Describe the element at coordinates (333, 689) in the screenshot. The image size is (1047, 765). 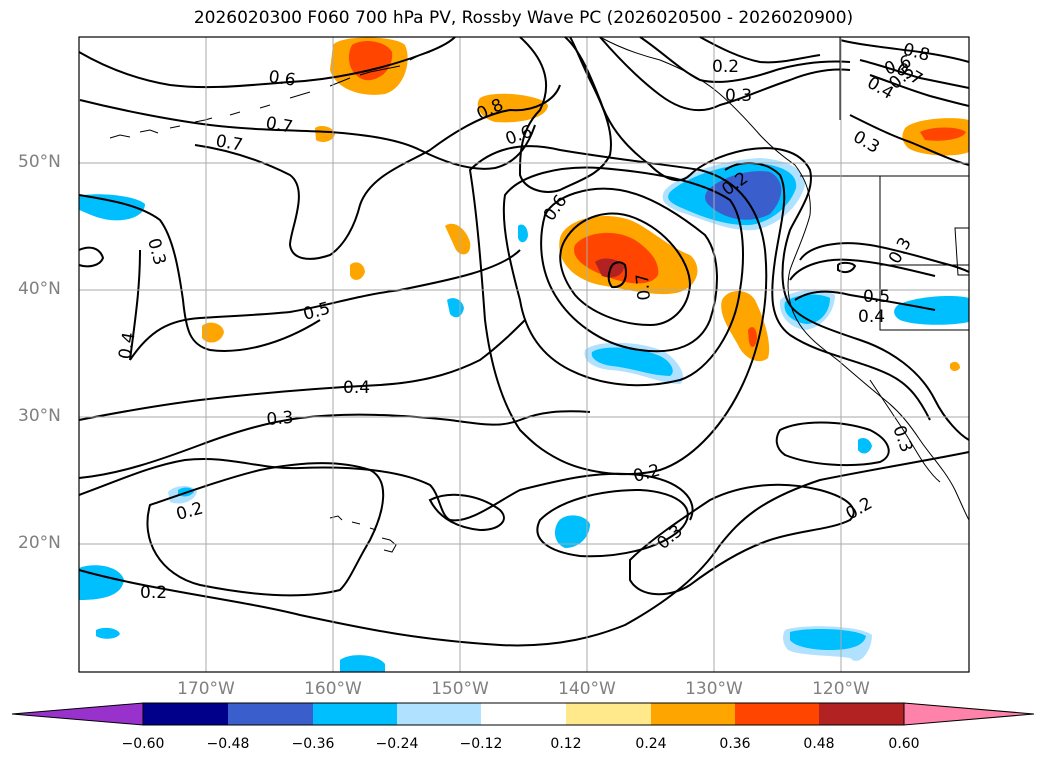
I see `lon-label-160w: 160°W` at that location.